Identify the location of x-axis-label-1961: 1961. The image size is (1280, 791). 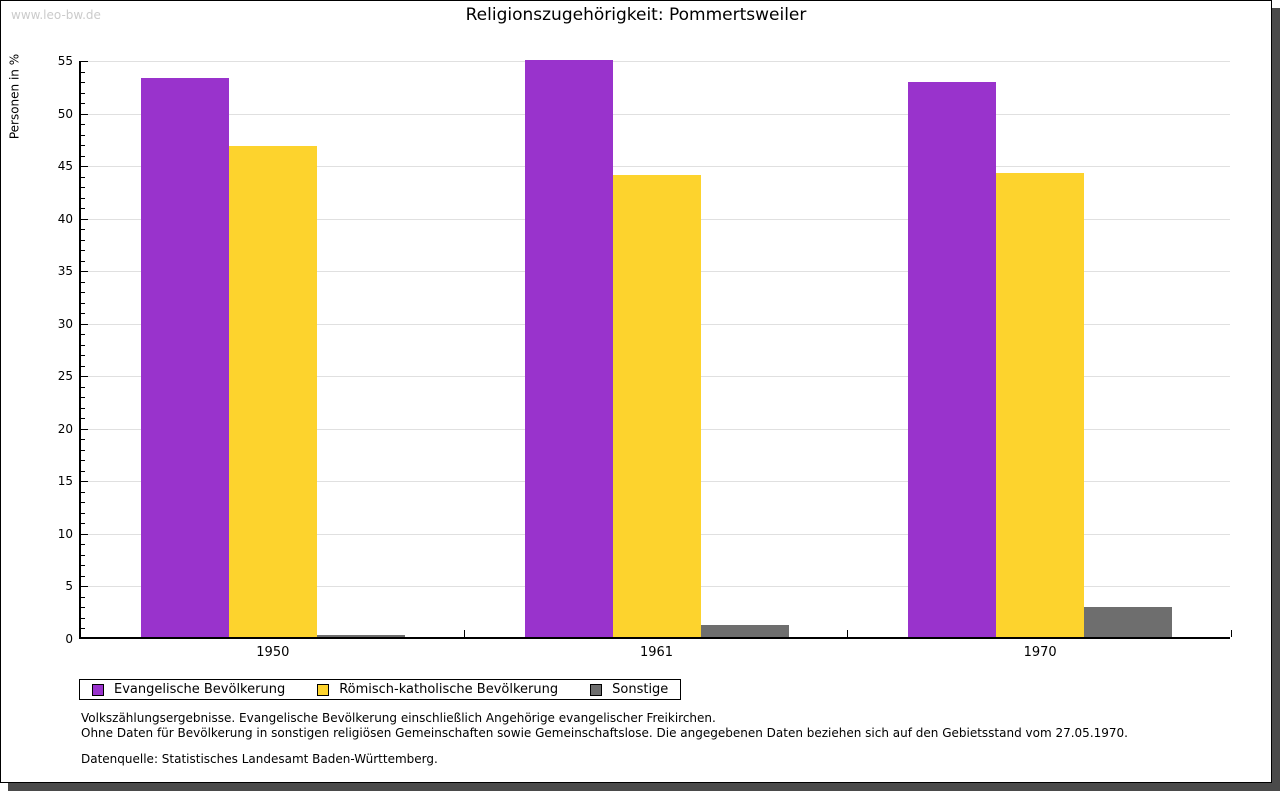
(656, 652).